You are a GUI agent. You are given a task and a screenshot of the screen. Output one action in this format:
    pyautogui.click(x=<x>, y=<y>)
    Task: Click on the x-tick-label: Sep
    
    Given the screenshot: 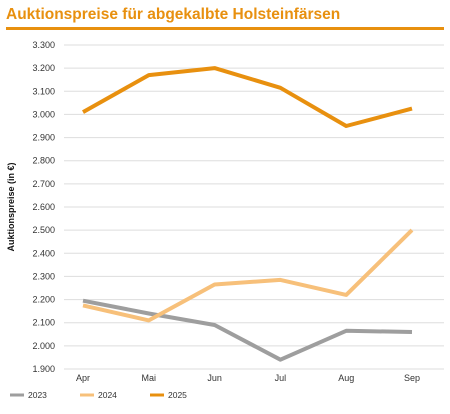 What is the action you would take?
    pyautogui.click(x=412, y=378)
    